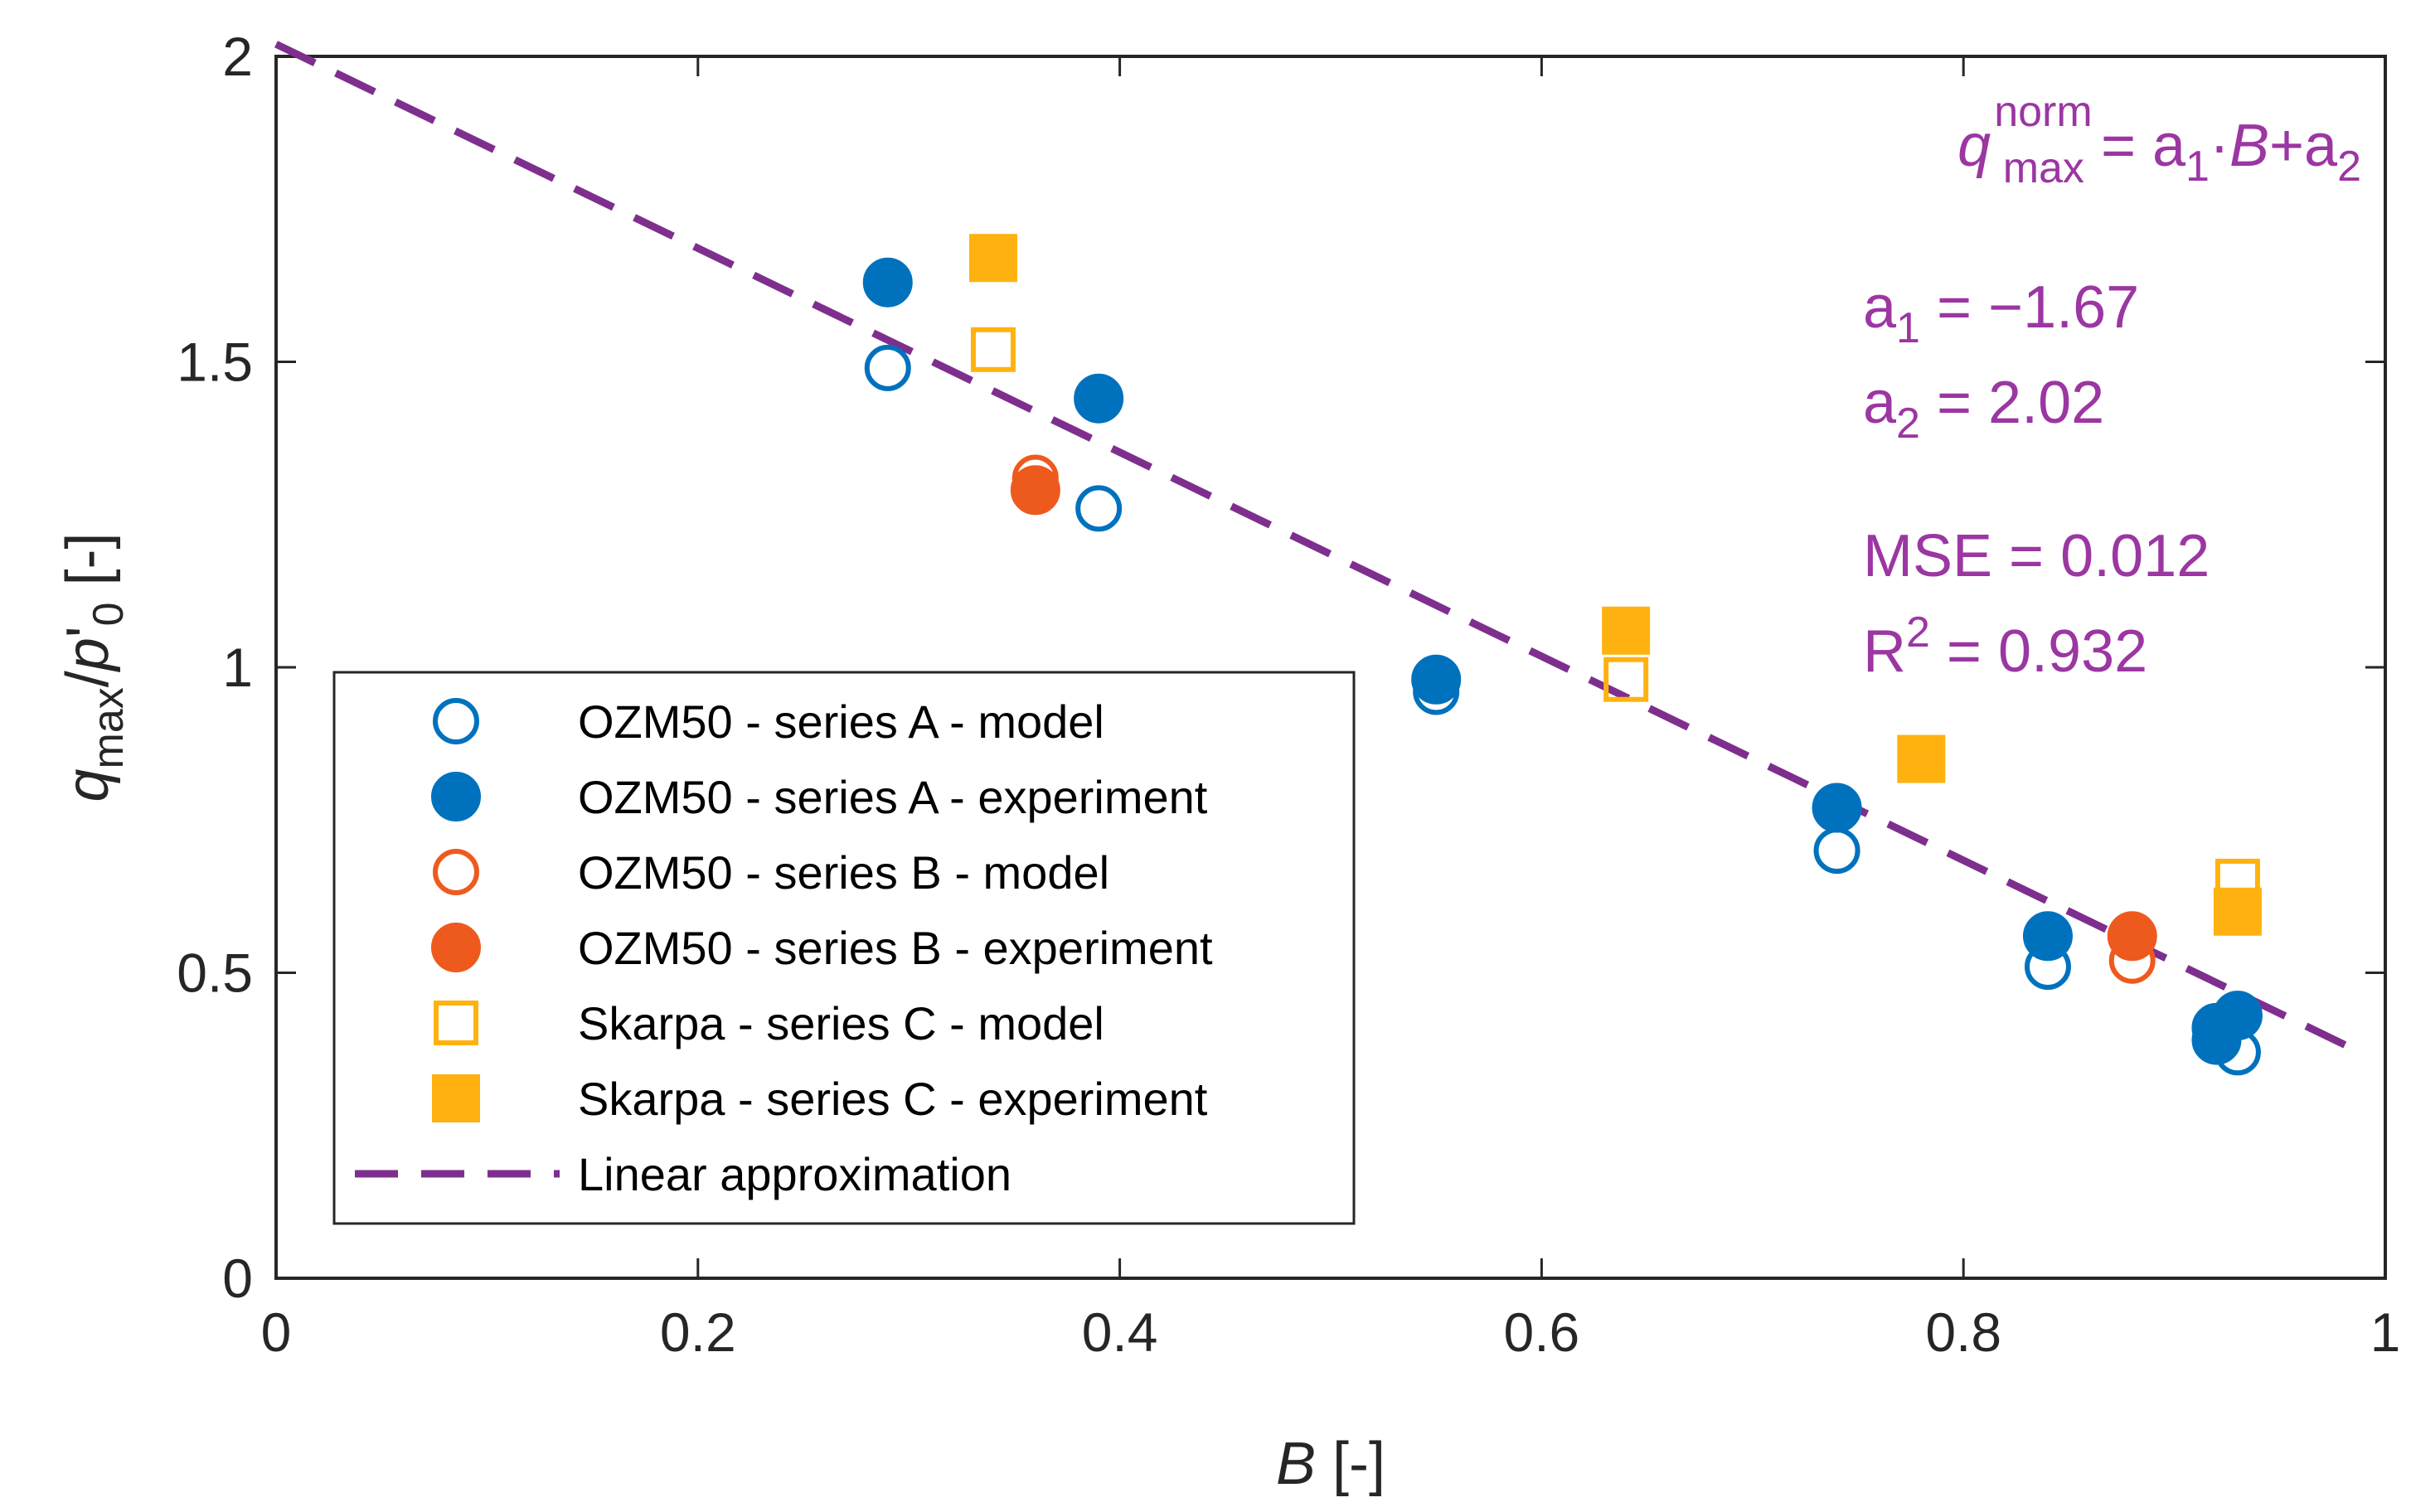 This screenshot has width=2411, height=1512. Describe the element at coordinates (893, 1099) in the screenshot. I see `legend-label: Skarpa - series C - experiment` at that location.